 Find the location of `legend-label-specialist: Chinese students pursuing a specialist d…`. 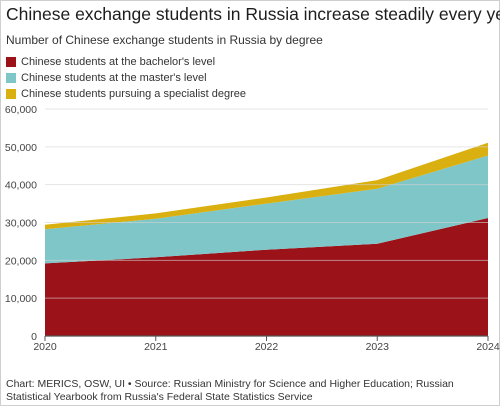

legend-label-specialist: Chinese students pursuing a specialist d… is located at coordinates (134, 93).